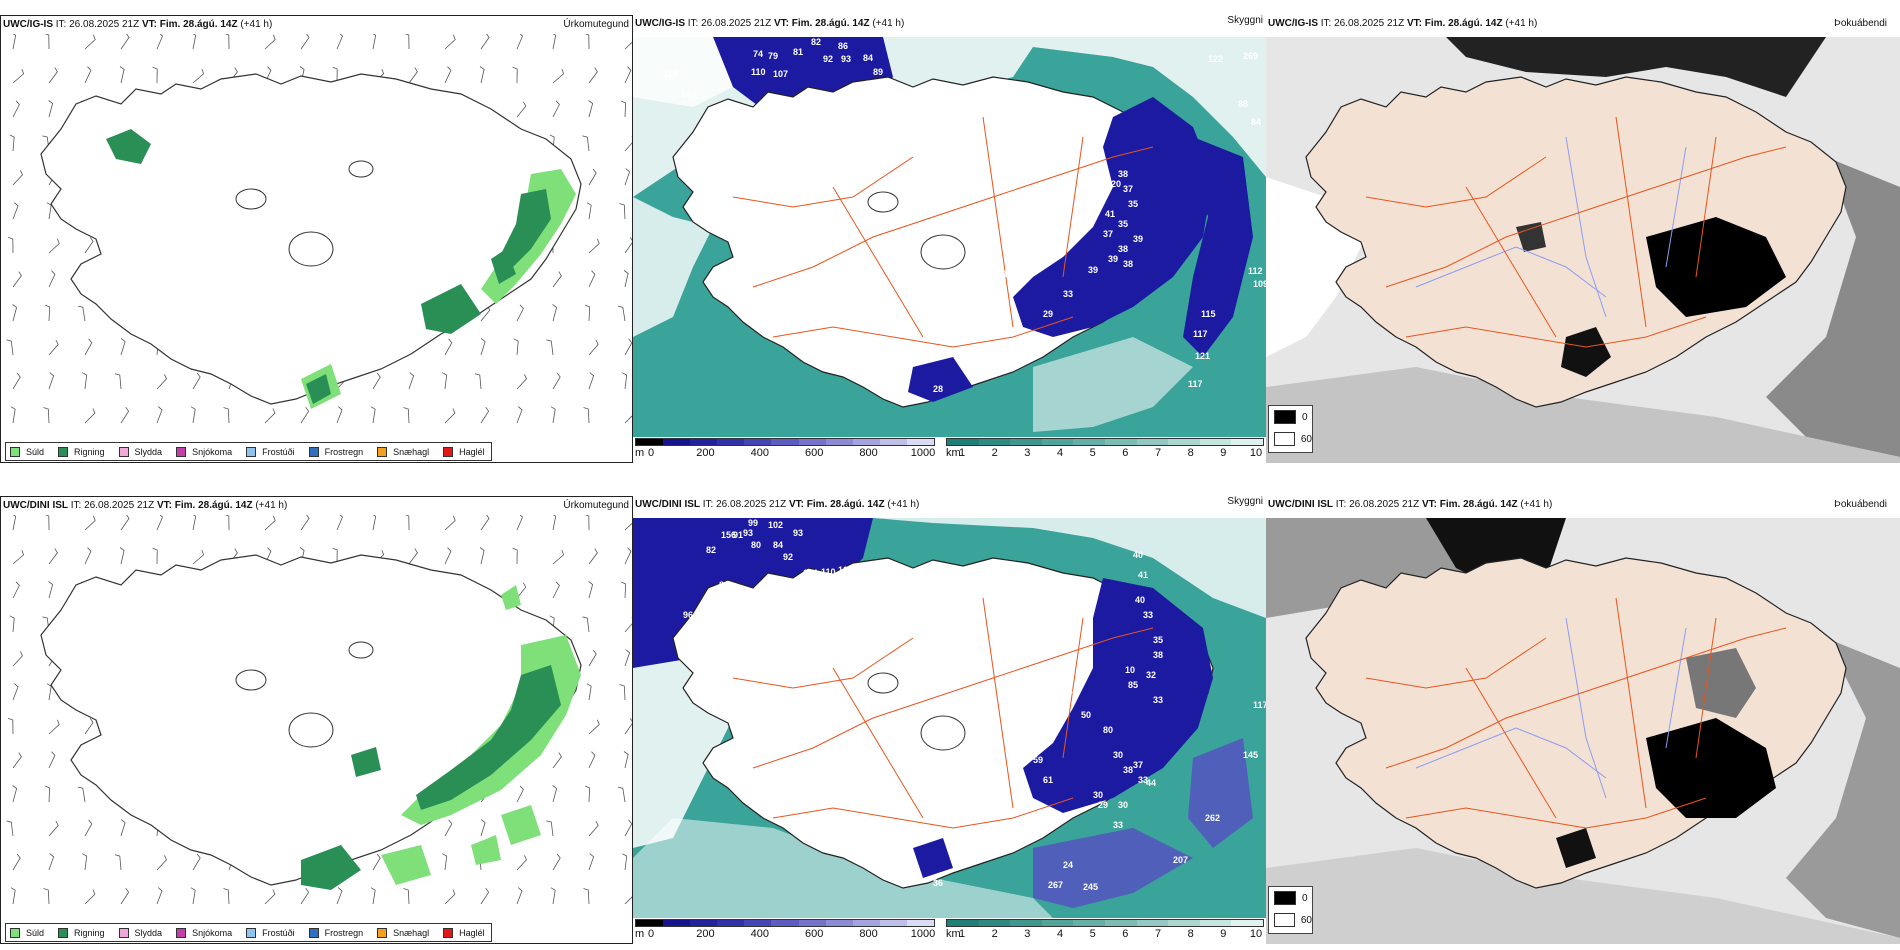  Describe the element at coordinates (1088, 139) in the screenshot. I see `visibility-value-label: 61` at that location.